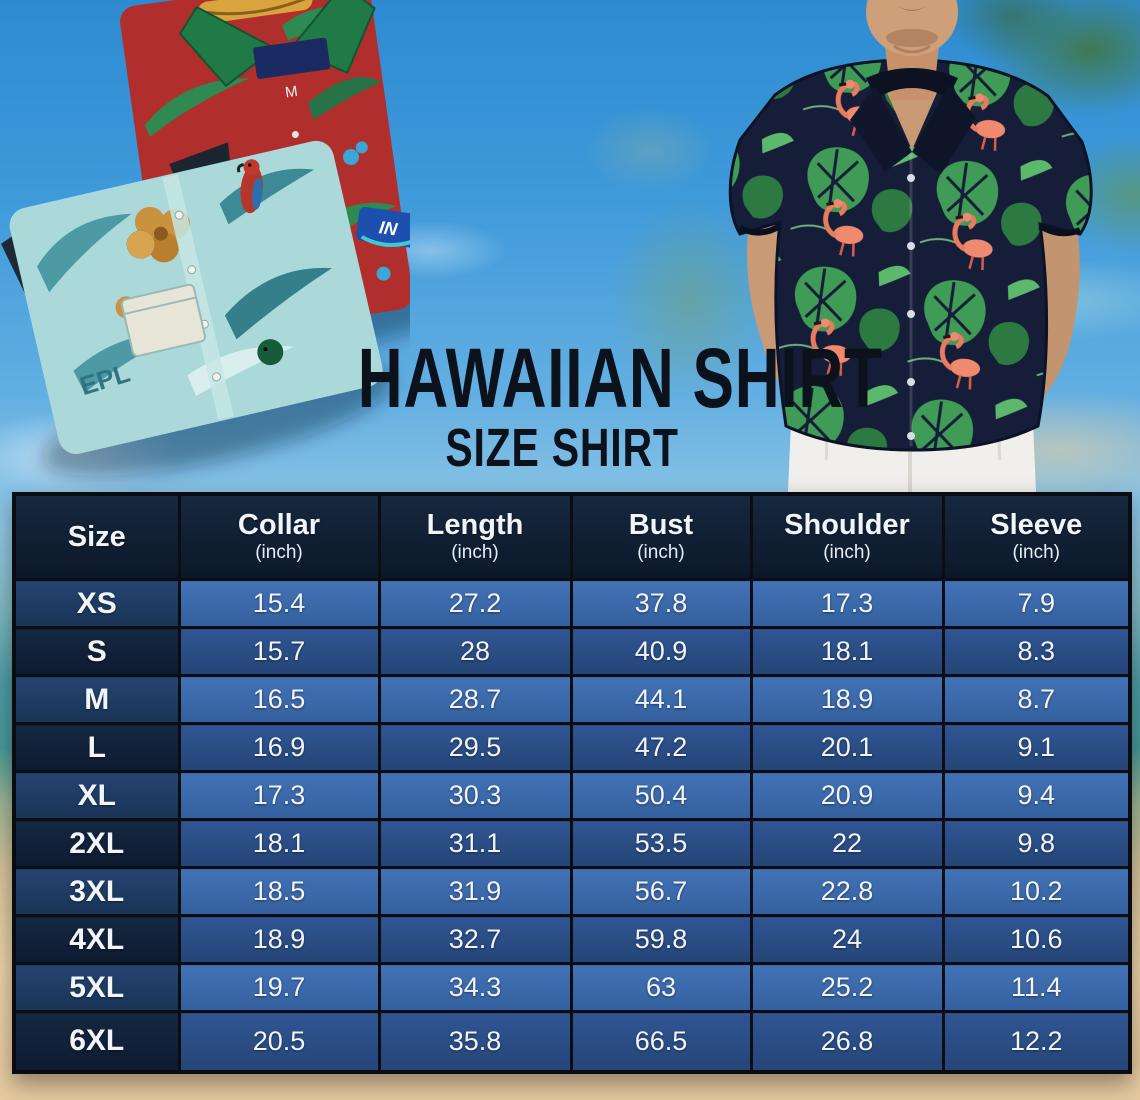 The image size is (1140, 1100). I want to click on value-cell: 50.4, so click(661, 795).